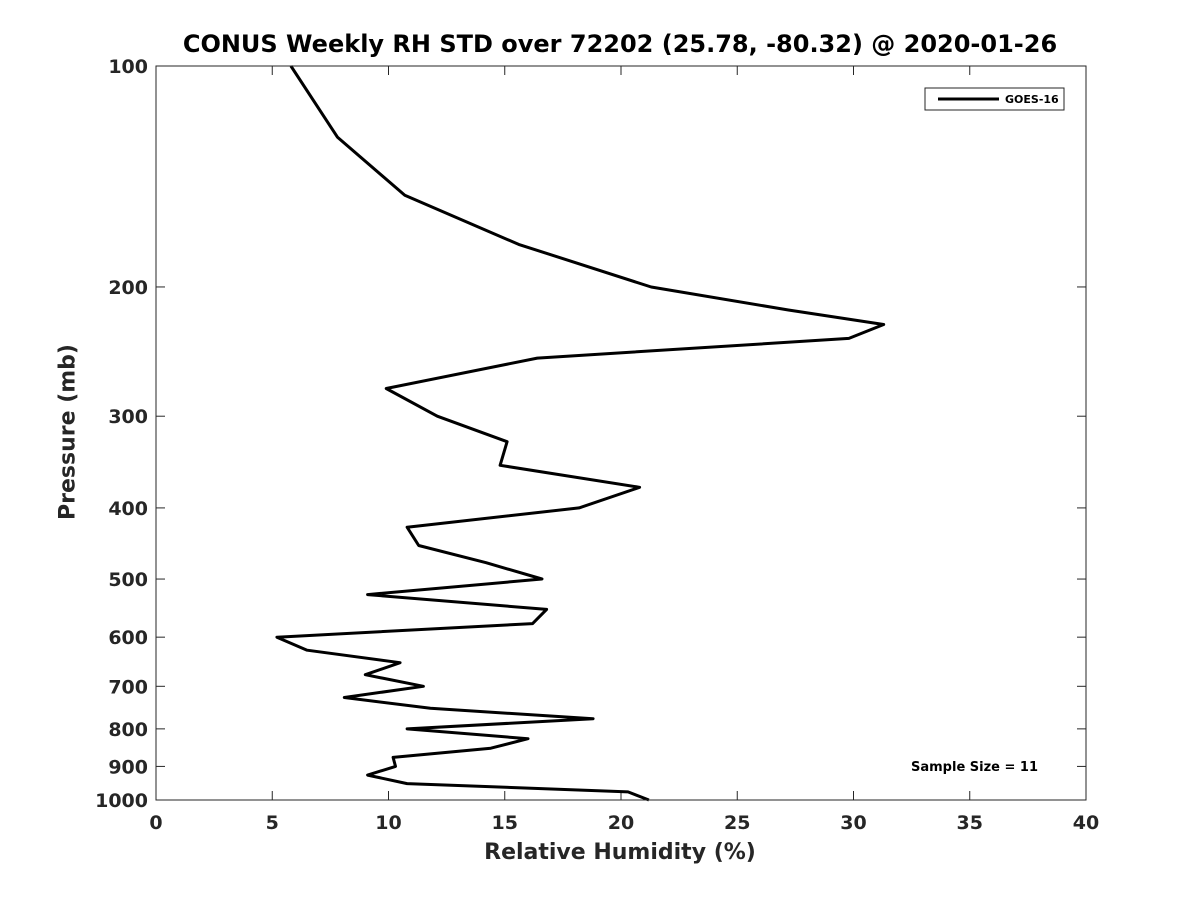 The image size is (1200, 900). Describe the element at coordinates (620, 852) in the screenshot. I see `x-axis-label: Relative Humidity (%)` at that location.